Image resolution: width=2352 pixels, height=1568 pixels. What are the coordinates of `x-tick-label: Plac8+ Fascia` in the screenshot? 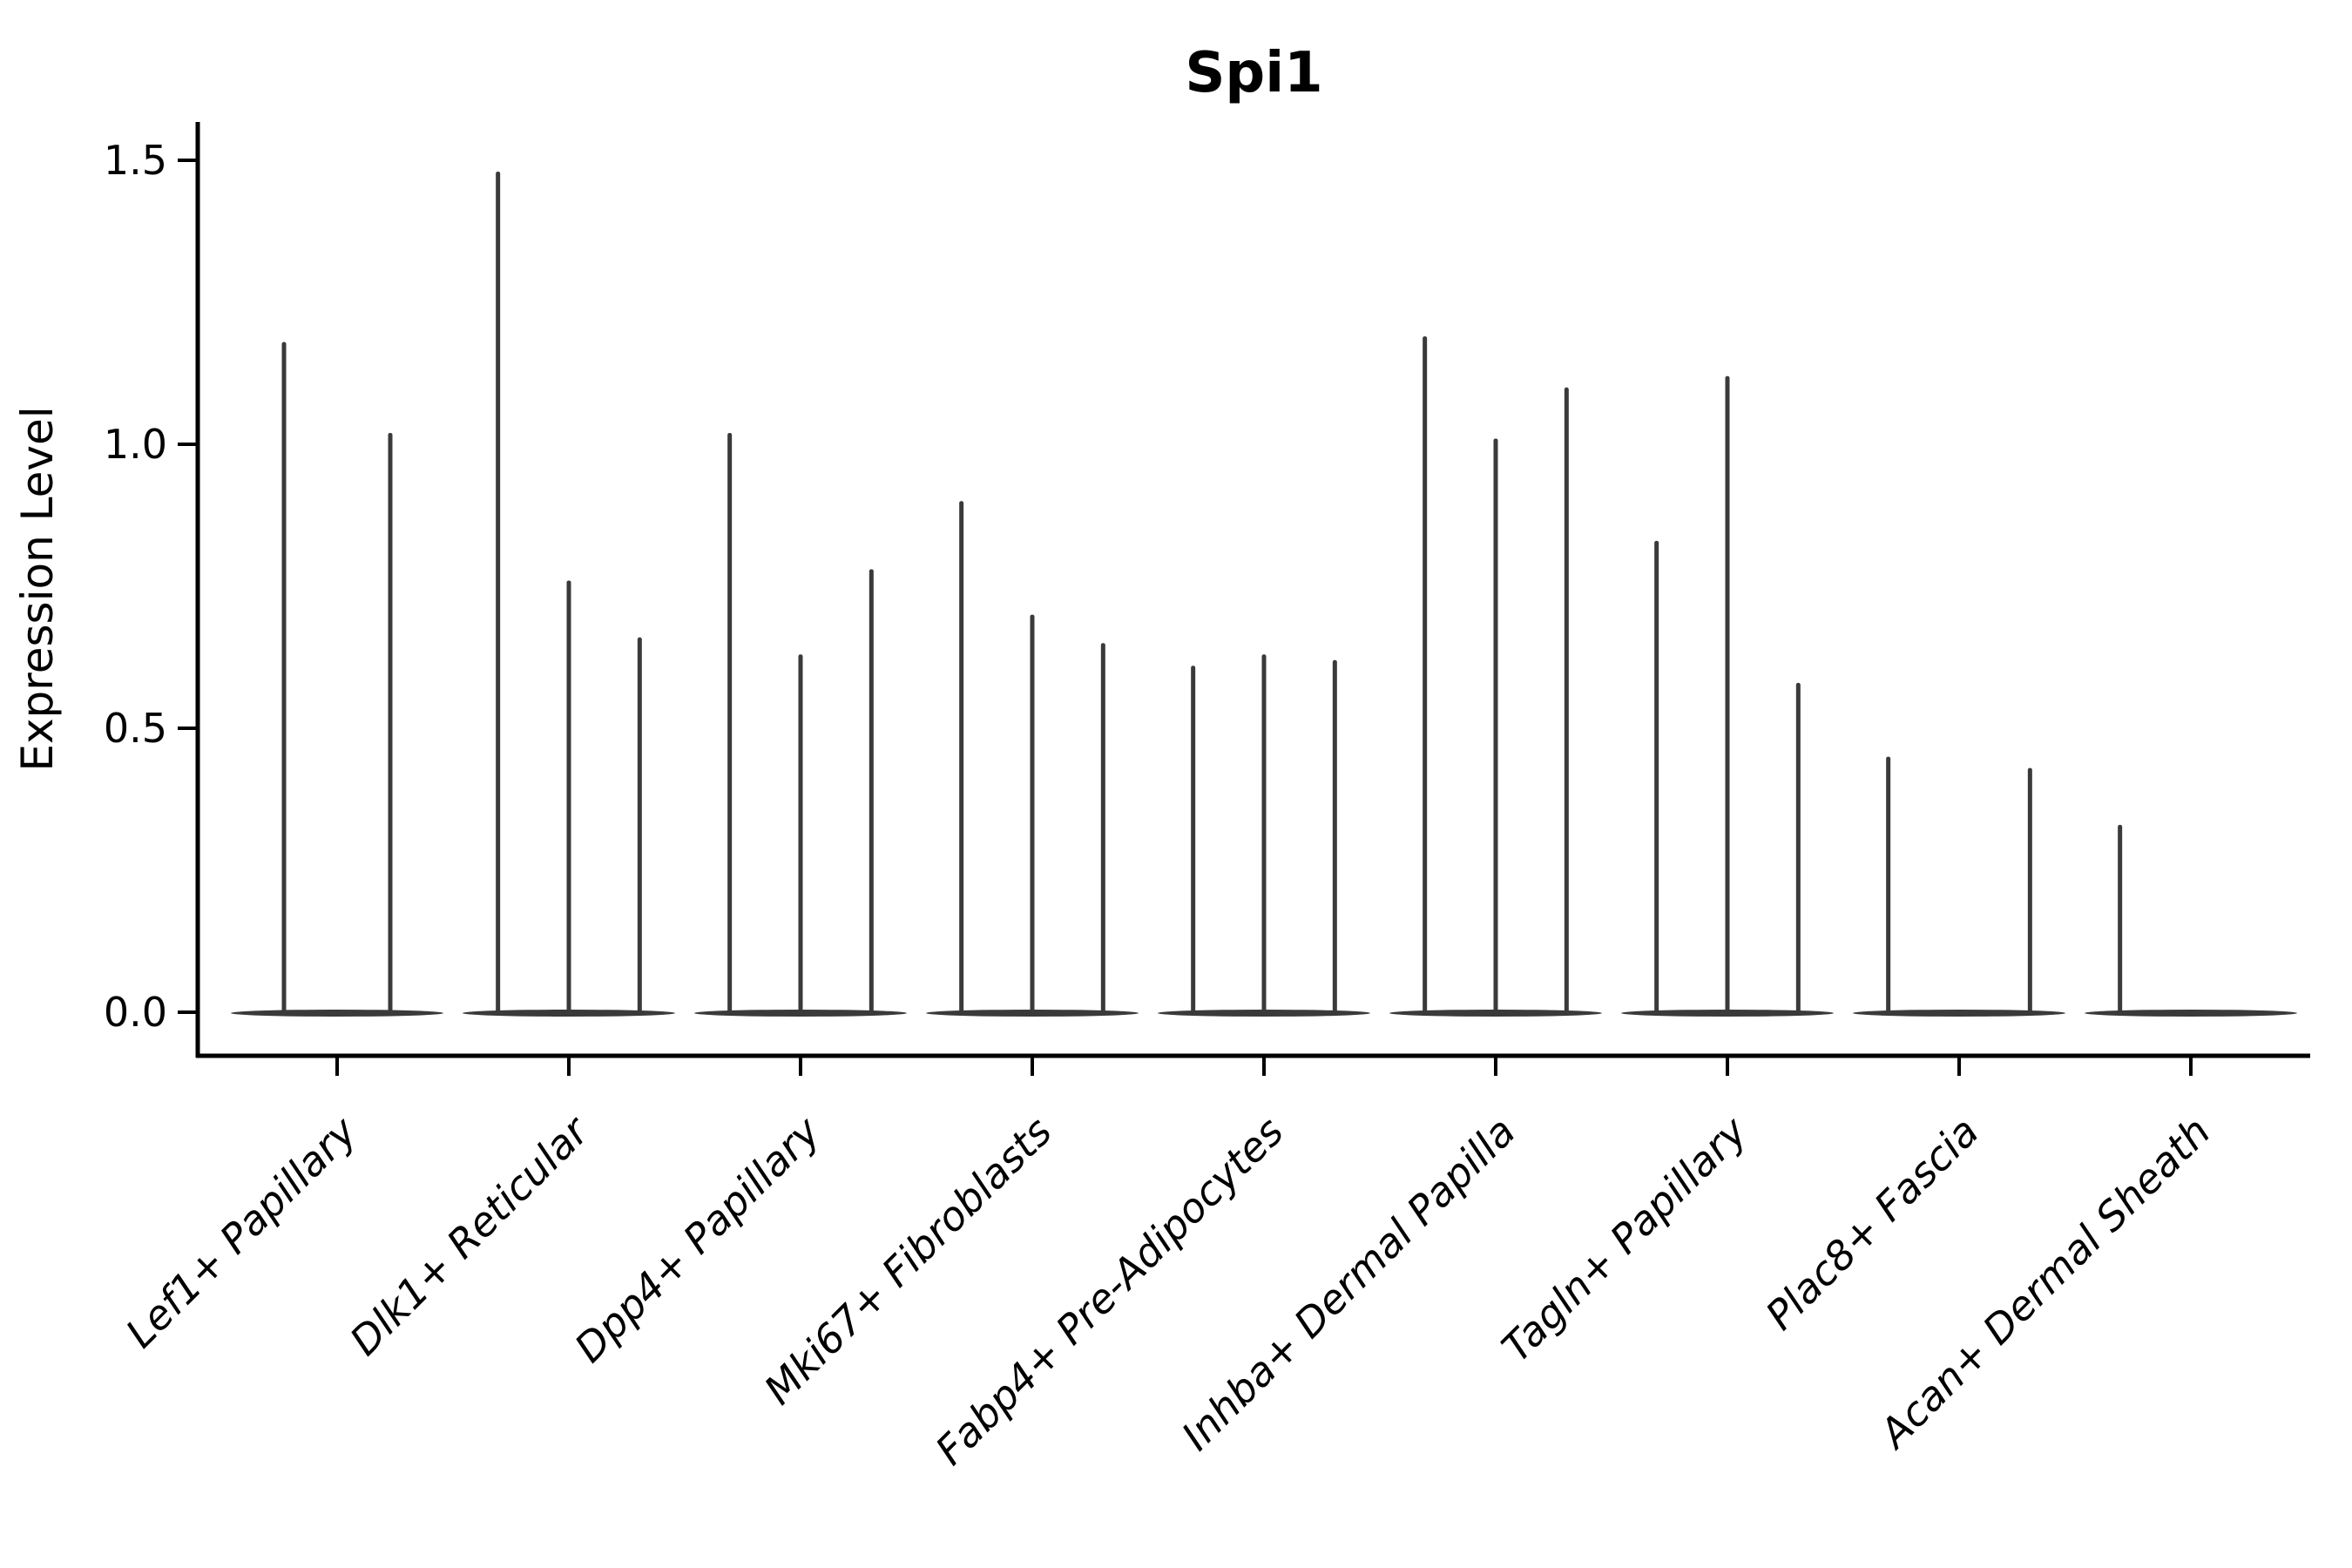 It's located at (1872, 1223).